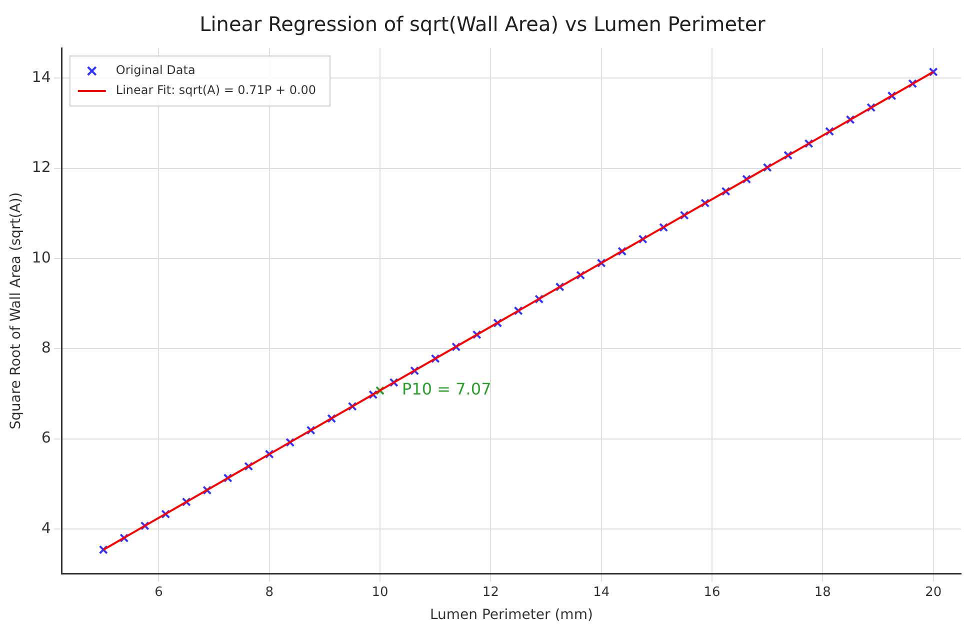 The image size is (969, 632). I want to click on x-tick-label: 20, so click(933, 592).